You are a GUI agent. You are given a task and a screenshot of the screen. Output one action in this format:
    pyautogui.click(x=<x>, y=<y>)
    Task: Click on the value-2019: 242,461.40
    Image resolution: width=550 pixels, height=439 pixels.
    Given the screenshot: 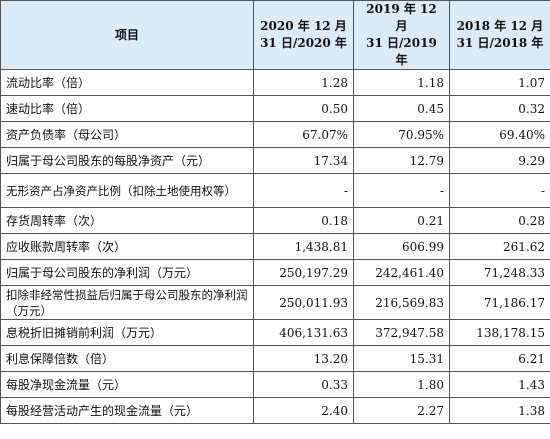 What is the action you would take?
    pyautogui.click(x=401, y=272)
    